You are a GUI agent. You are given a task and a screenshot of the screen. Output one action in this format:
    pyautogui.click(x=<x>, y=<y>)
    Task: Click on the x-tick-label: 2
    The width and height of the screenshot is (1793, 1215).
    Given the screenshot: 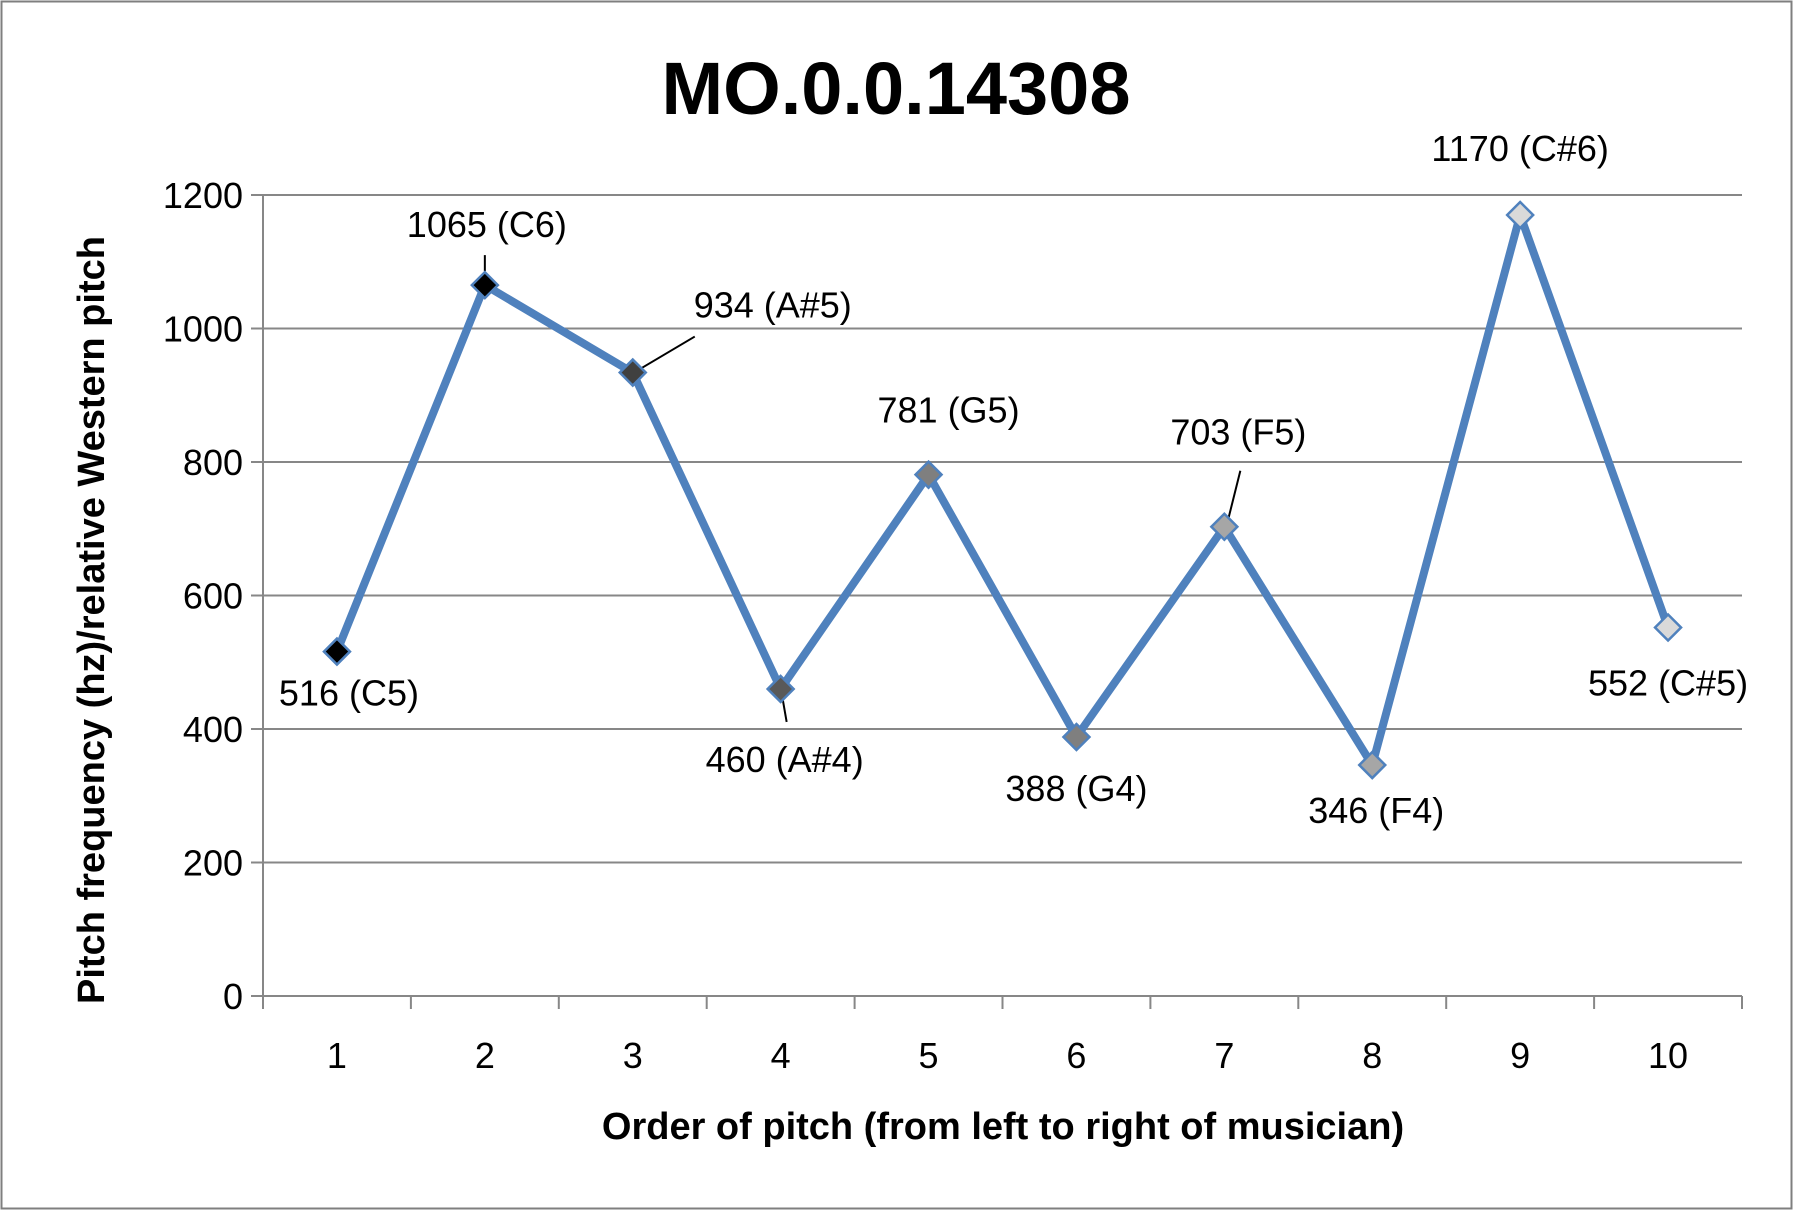 What is the action you would take?
    pyautogui.click(x=485, y=1055)
    